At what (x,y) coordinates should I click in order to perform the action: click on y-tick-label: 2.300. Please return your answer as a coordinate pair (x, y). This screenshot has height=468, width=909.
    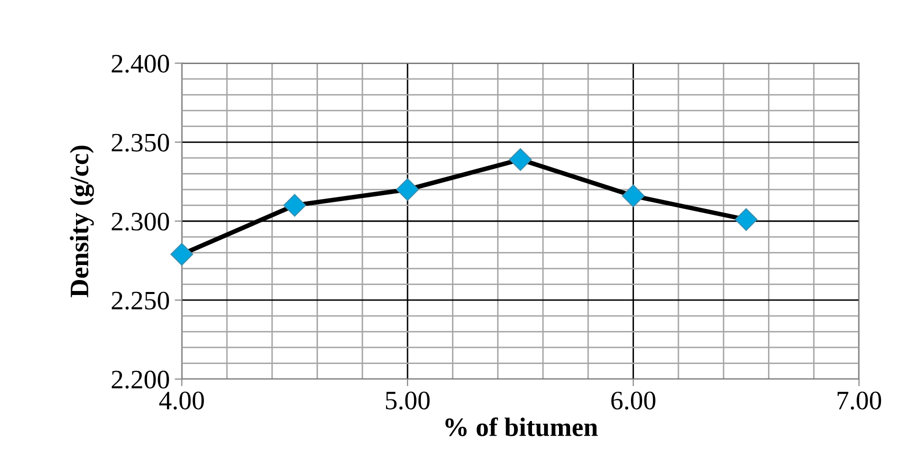
    Looking at the image, I should click on (140, 221).